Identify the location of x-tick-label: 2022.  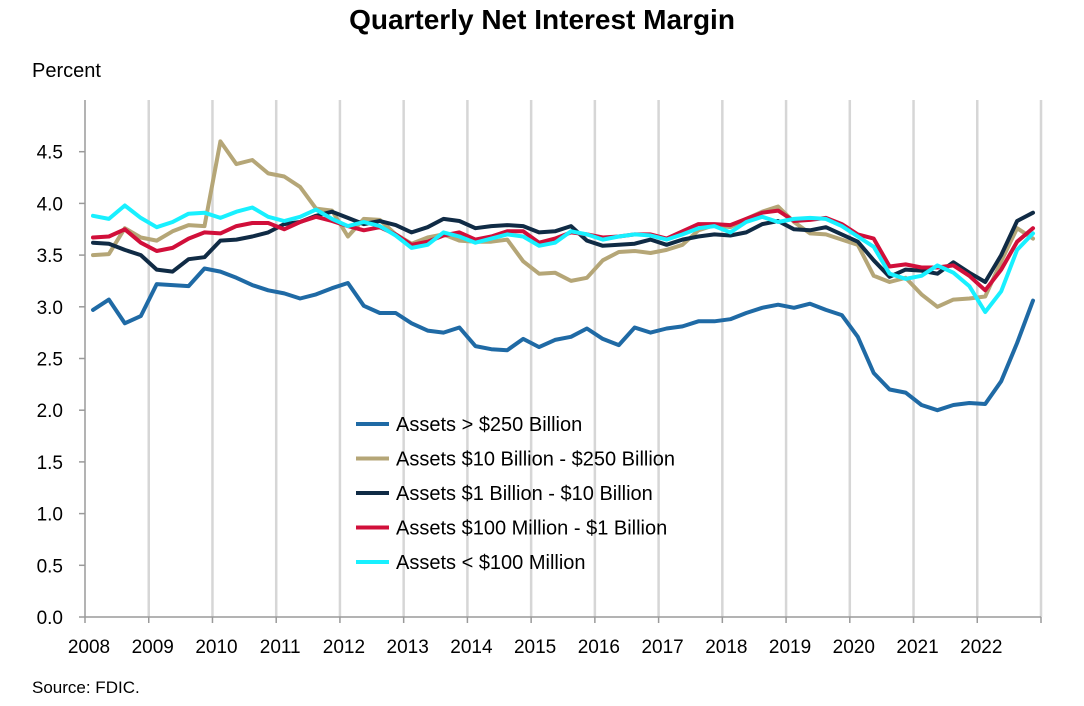
(981, 647).